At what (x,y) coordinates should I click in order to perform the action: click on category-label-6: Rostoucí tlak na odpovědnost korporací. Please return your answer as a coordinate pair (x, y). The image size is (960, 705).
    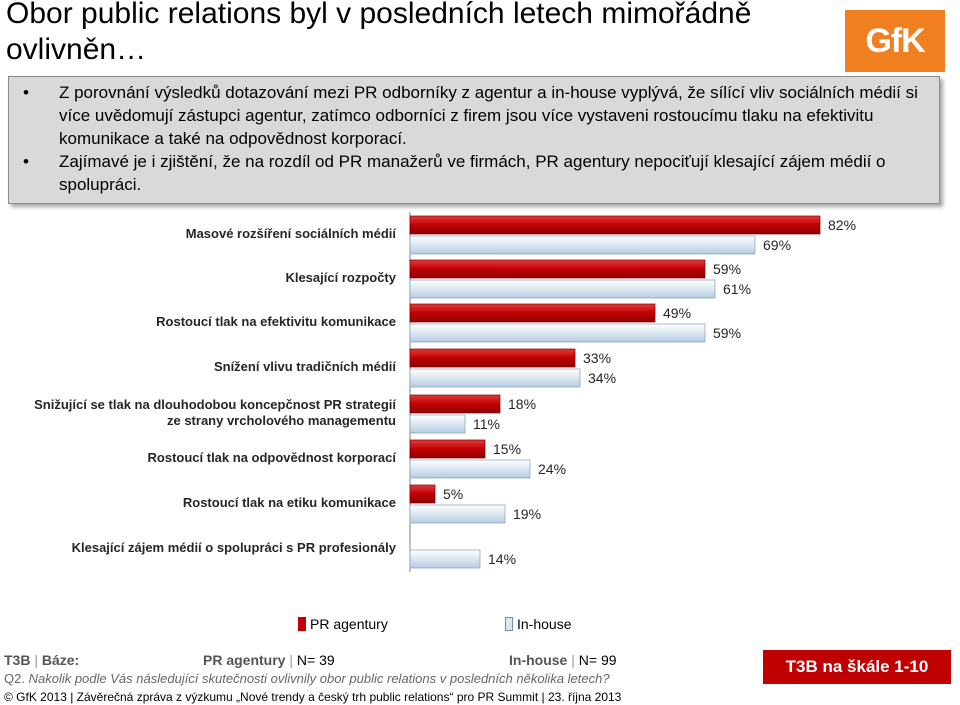
    Looking at the image, I should click on (272, 457).